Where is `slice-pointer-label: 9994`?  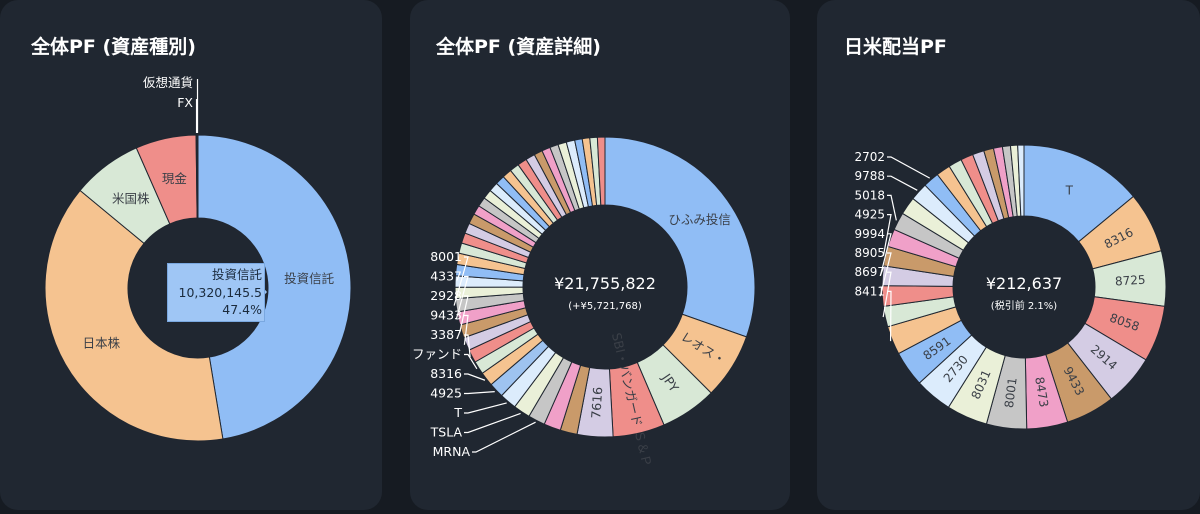 slice-pointer-label: 9994 is located at coordinates (869, 234).